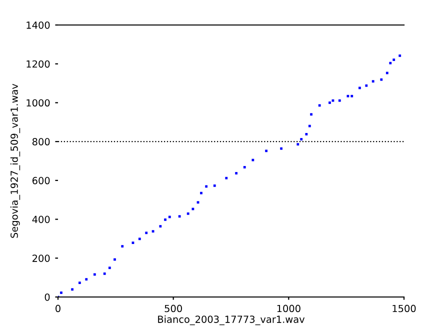 The height and width of the screenshot is (335, 447). What do you see at coordinates (38, 64) in the screenshot?
I see `y-tick-label: 1200` at bounding box center [38, 64].